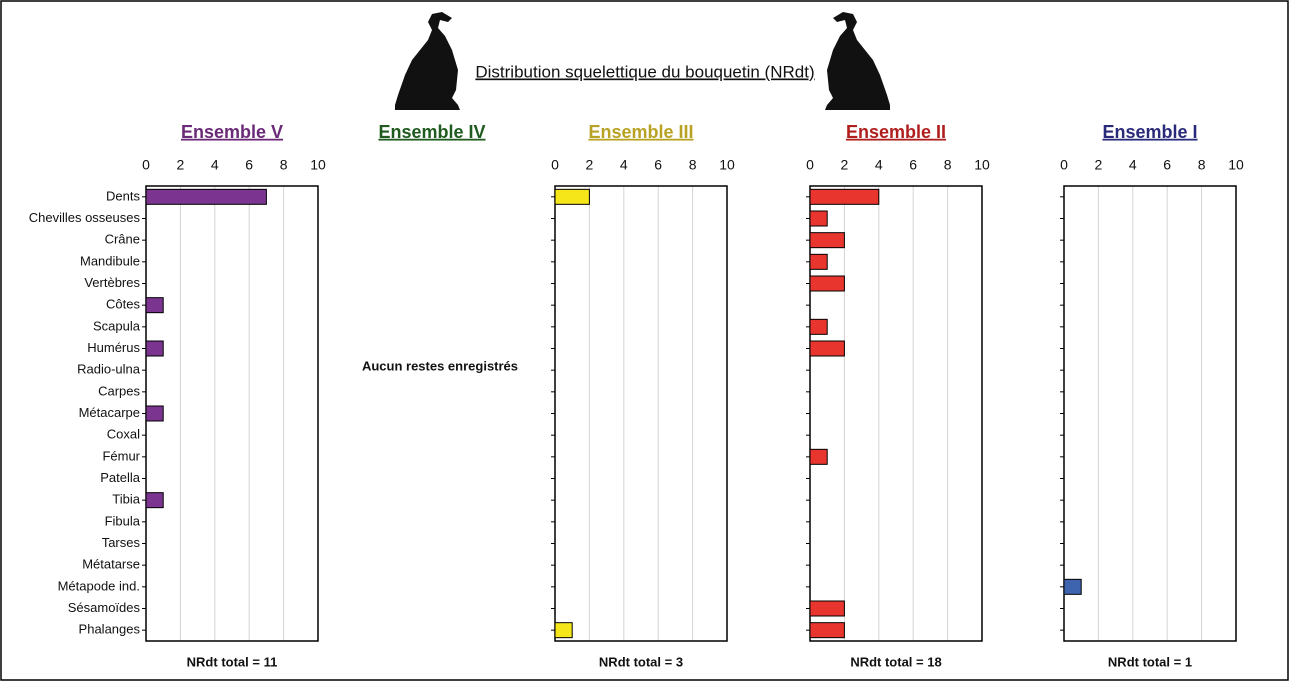 This screenshot has width=1290, height=682. Describe the element at coordinates (120, 477) in the screenshot. I see `category-label: Patella` at that location.